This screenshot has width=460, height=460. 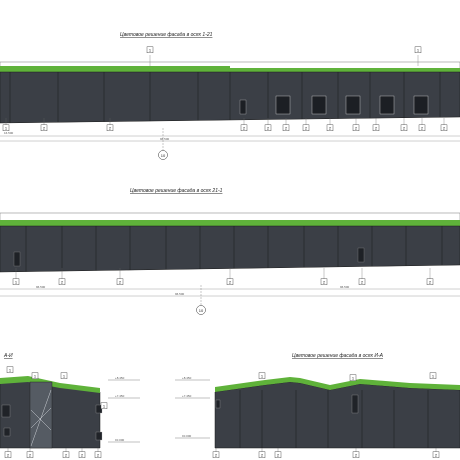 I want to click on elevation-1-bottom-callouts: 1 2 2 2 2 2 2 2 2 2 2 2 2, so click(x=225, y=125).